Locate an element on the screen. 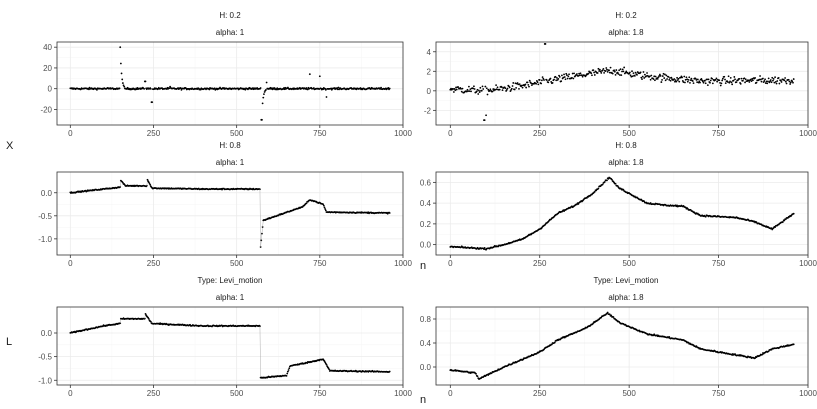 Image resolution: width=817 pixels, height=409 pixels. panel-border is located at coordinates (230, 83).